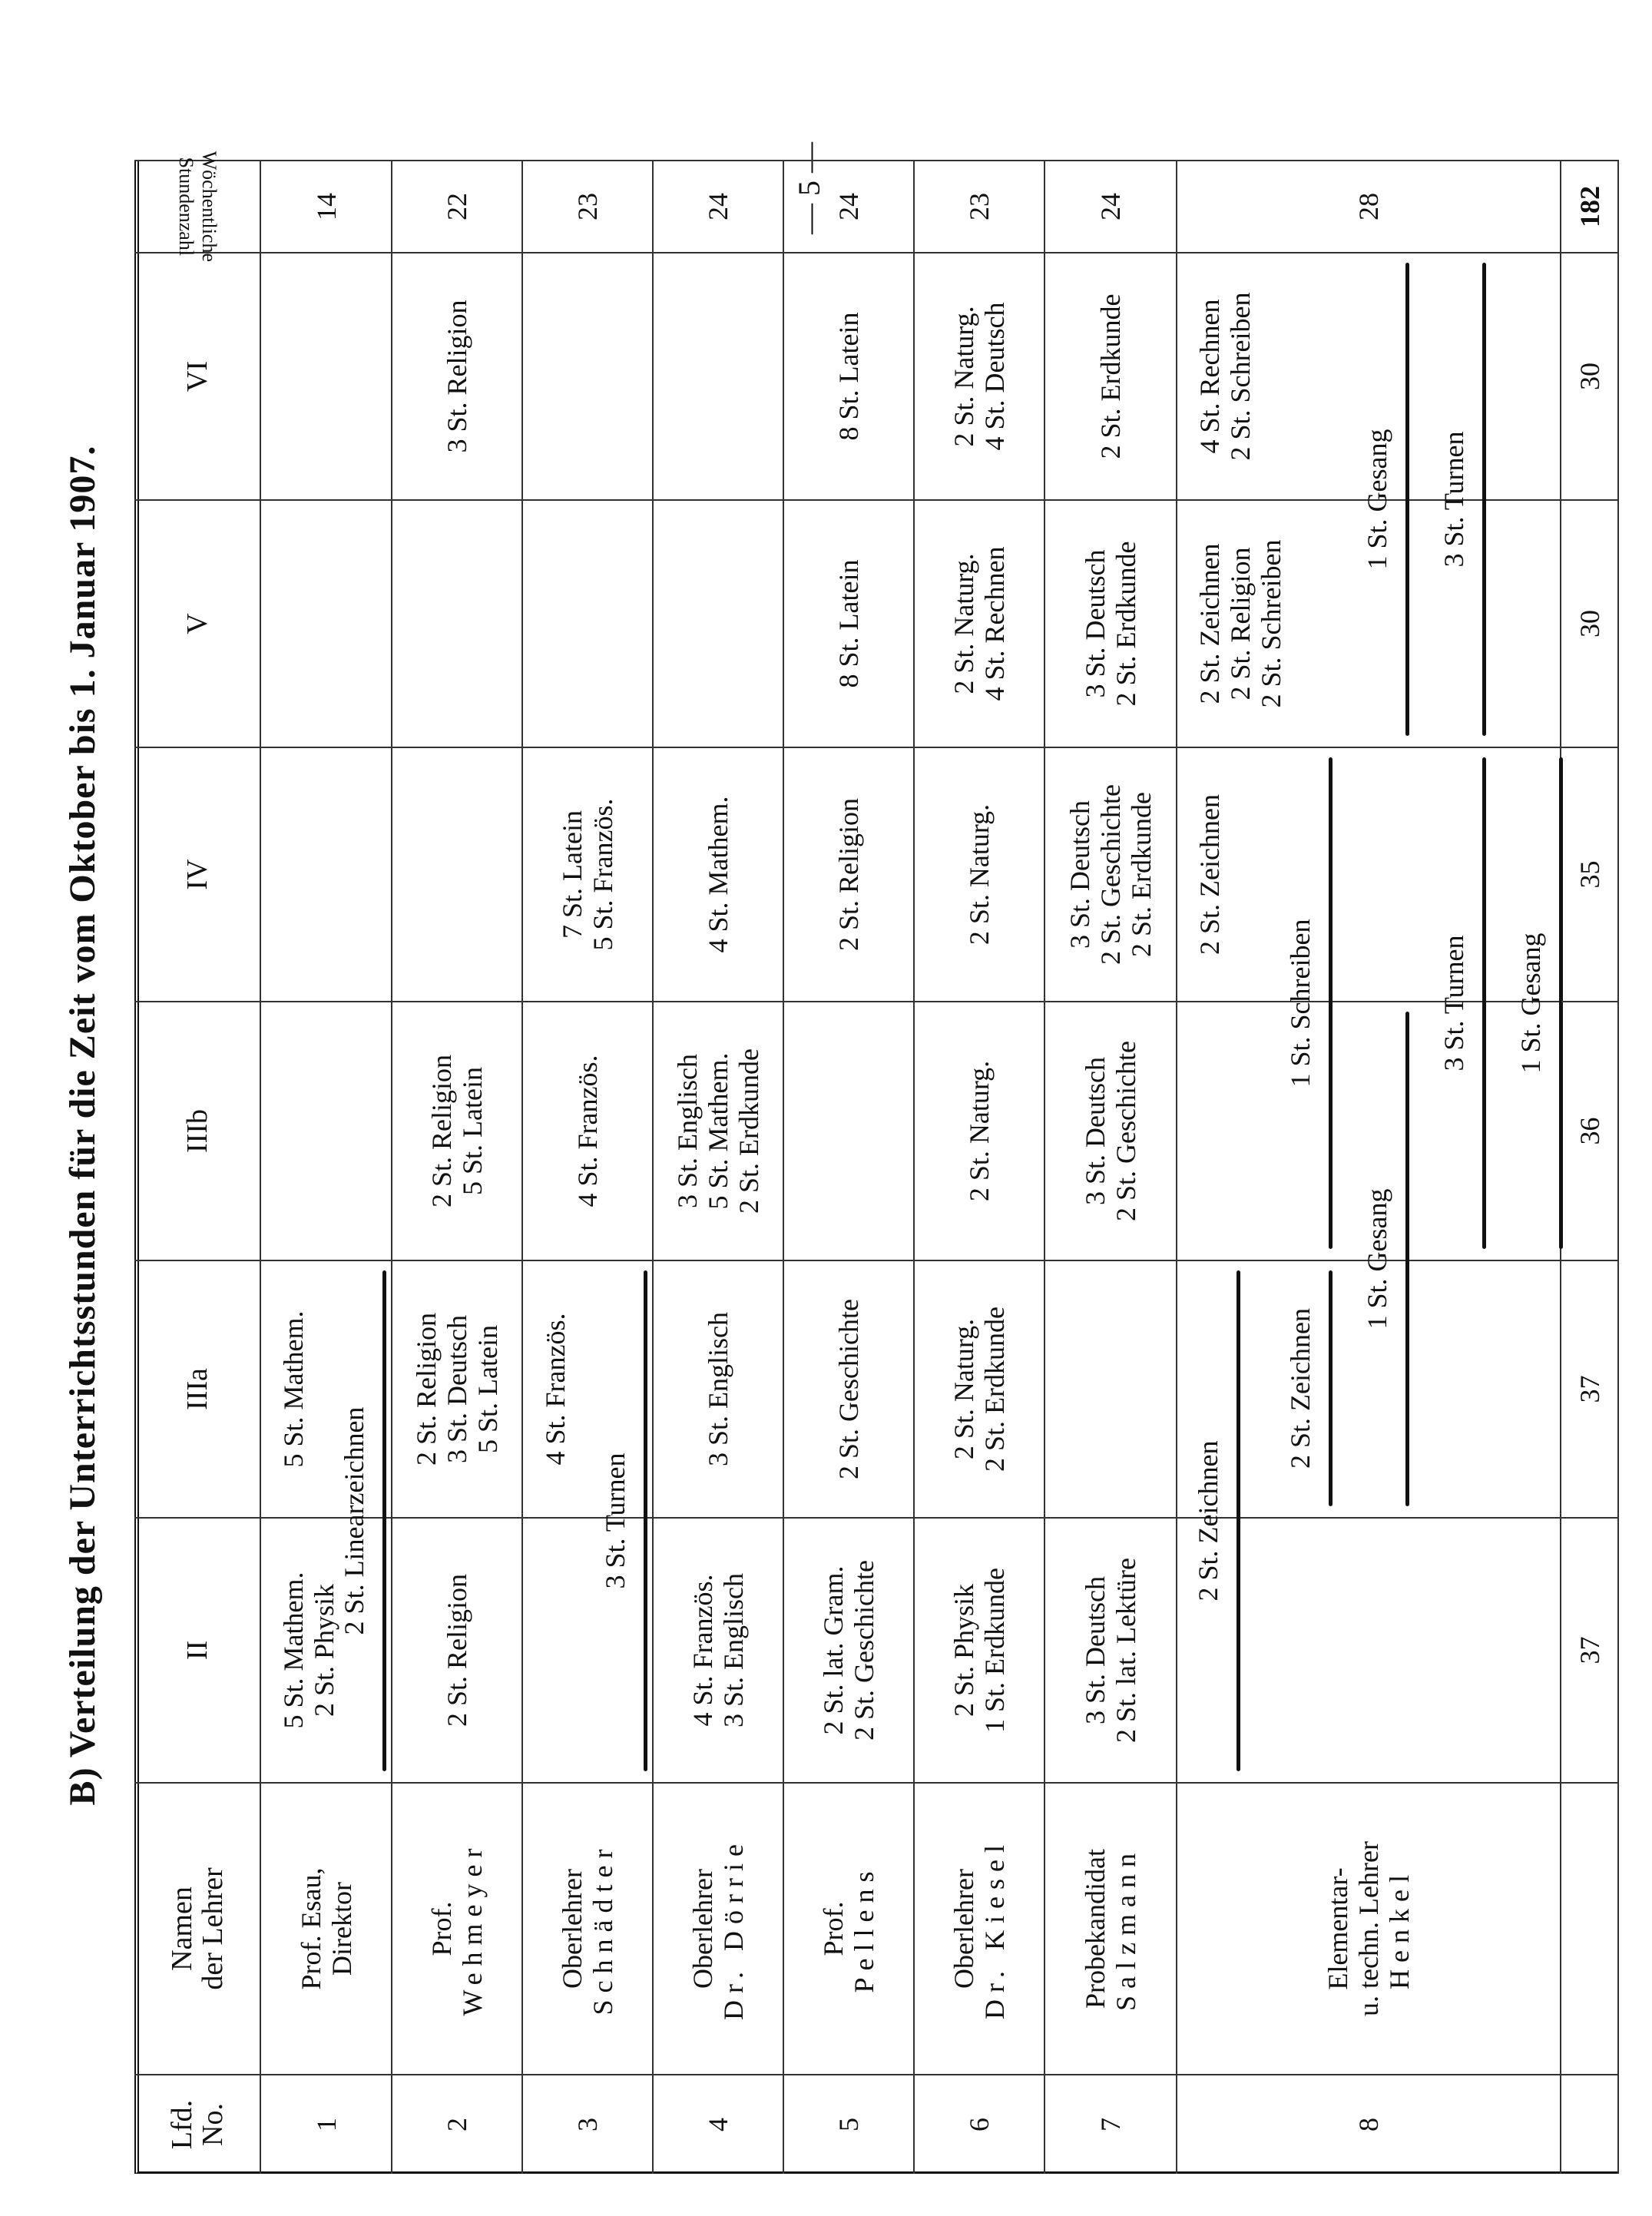 Image resolution: width=1652 pixels, height=2216 pixels. I want to click on lesson-cell: 7 St. Latein 5 St. Französ., so click(588, 874).